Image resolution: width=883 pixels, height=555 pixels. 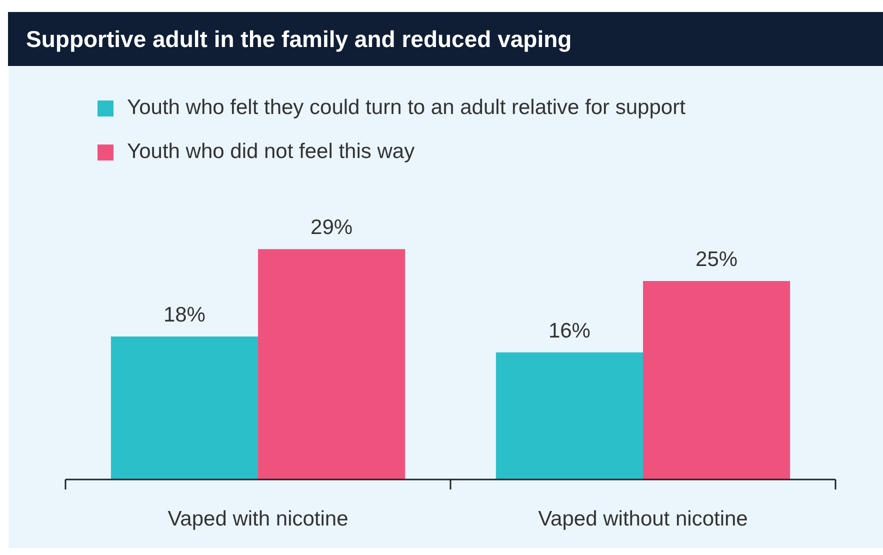 I want to click on data-label: 29%, so click(x=331, y=228).